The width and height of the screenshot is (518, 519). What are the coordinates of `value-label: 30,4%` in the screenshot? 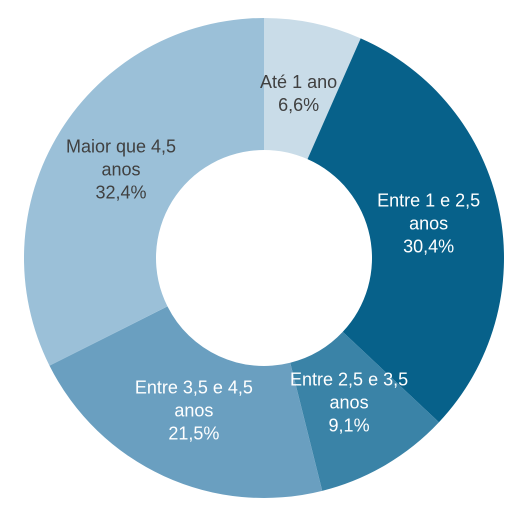 It's located at (429, 246).